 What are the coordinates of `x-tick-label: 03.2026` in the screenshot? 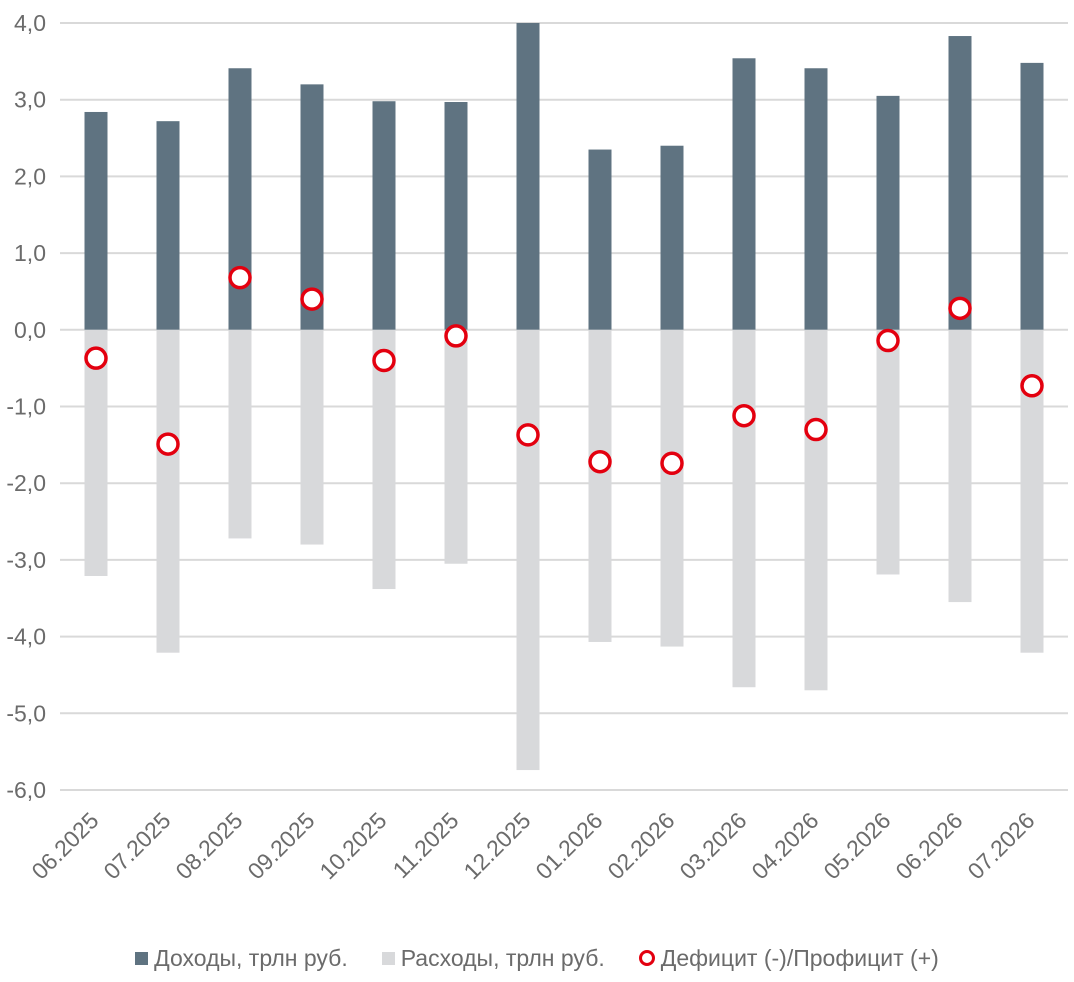 It's located at (712, 845).